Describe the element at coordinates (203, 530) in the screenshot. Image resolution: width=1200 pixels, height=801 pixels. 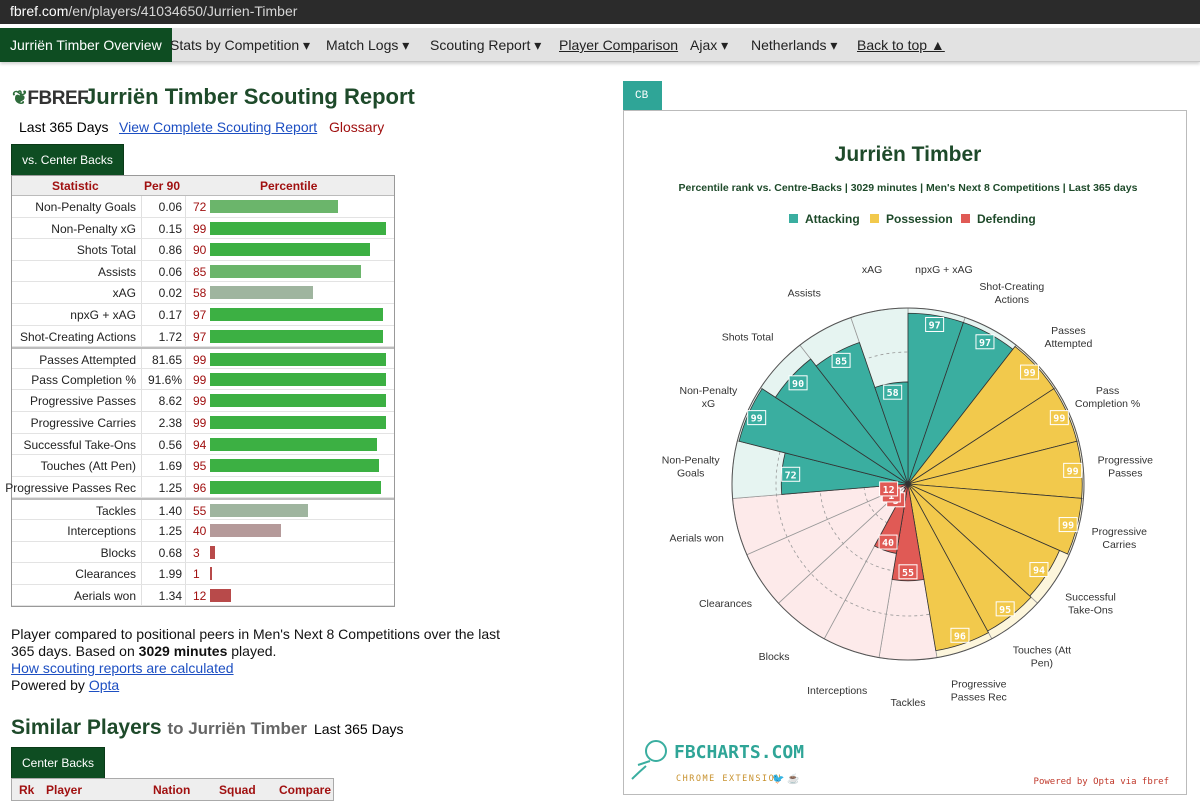
I see `table-row: Interceptions 1.25 40` at that location.